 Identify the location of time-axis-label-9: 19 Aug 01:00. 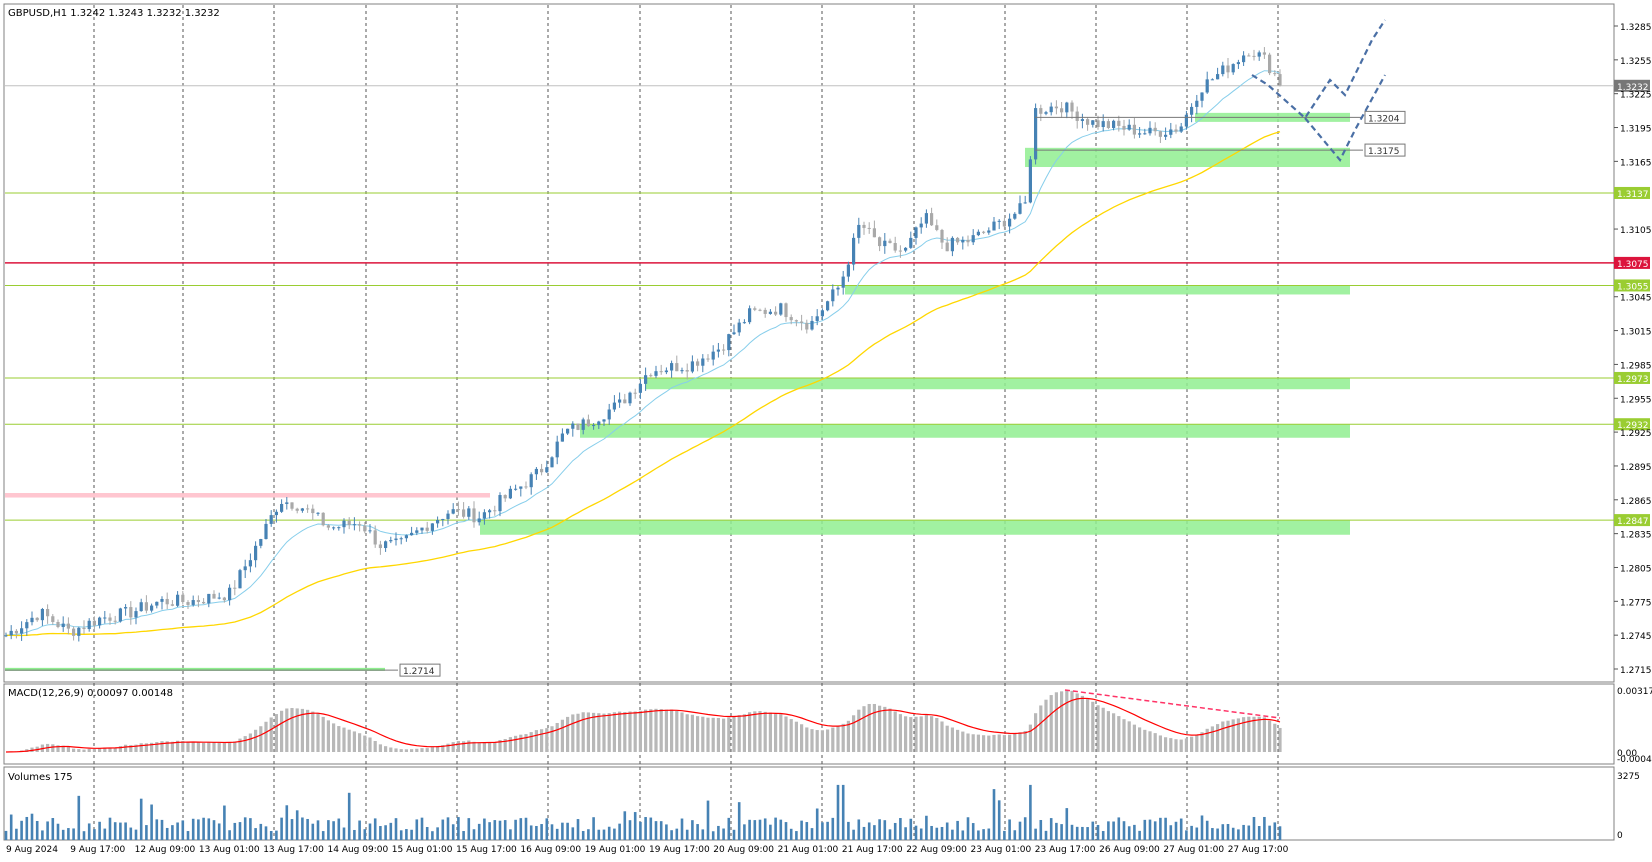
(615, 850).